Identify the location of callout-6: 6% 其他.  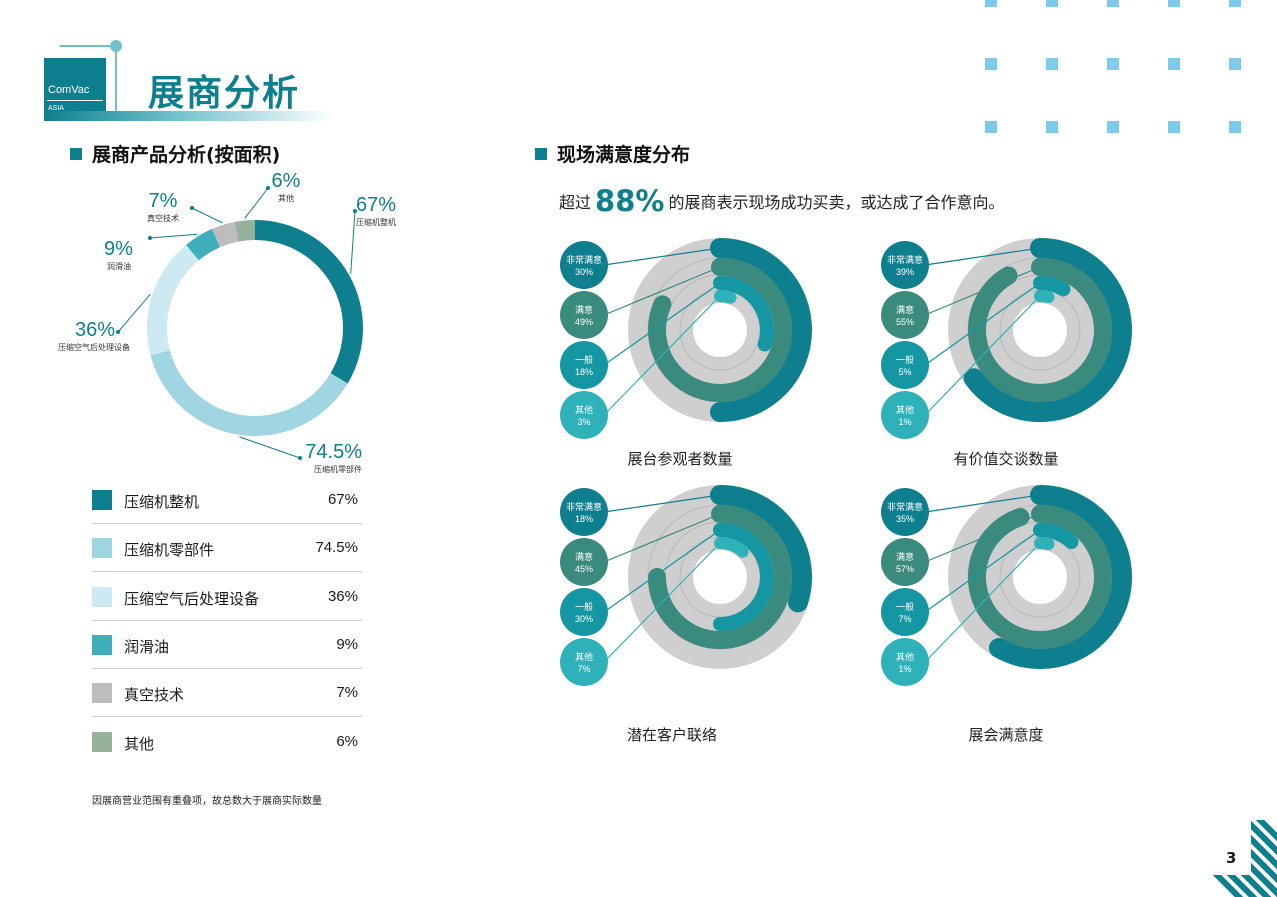
(286, 187).